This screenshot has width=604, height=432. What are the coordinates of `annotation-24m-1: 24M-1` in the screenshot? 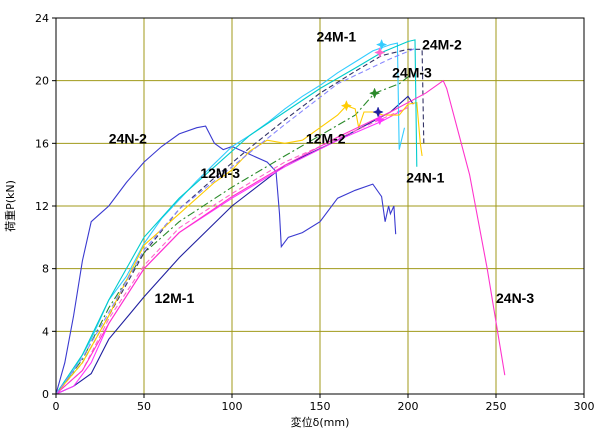 It's located at (336, 37).